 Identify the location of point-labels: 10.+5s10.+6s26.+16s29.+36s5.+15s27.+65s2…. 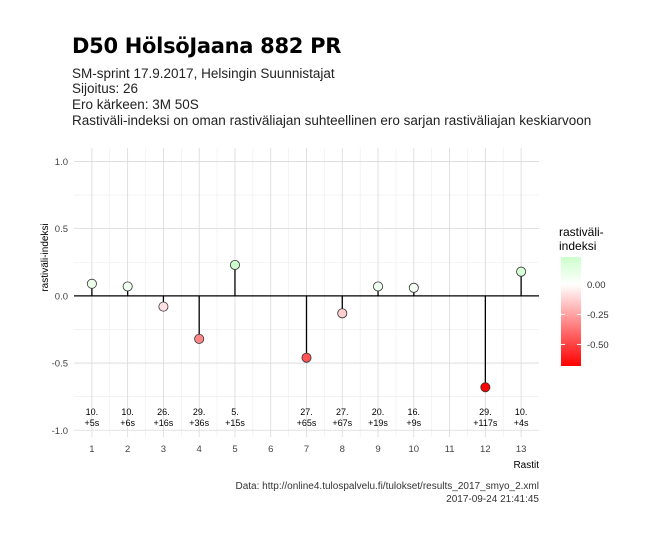
(307, 417).